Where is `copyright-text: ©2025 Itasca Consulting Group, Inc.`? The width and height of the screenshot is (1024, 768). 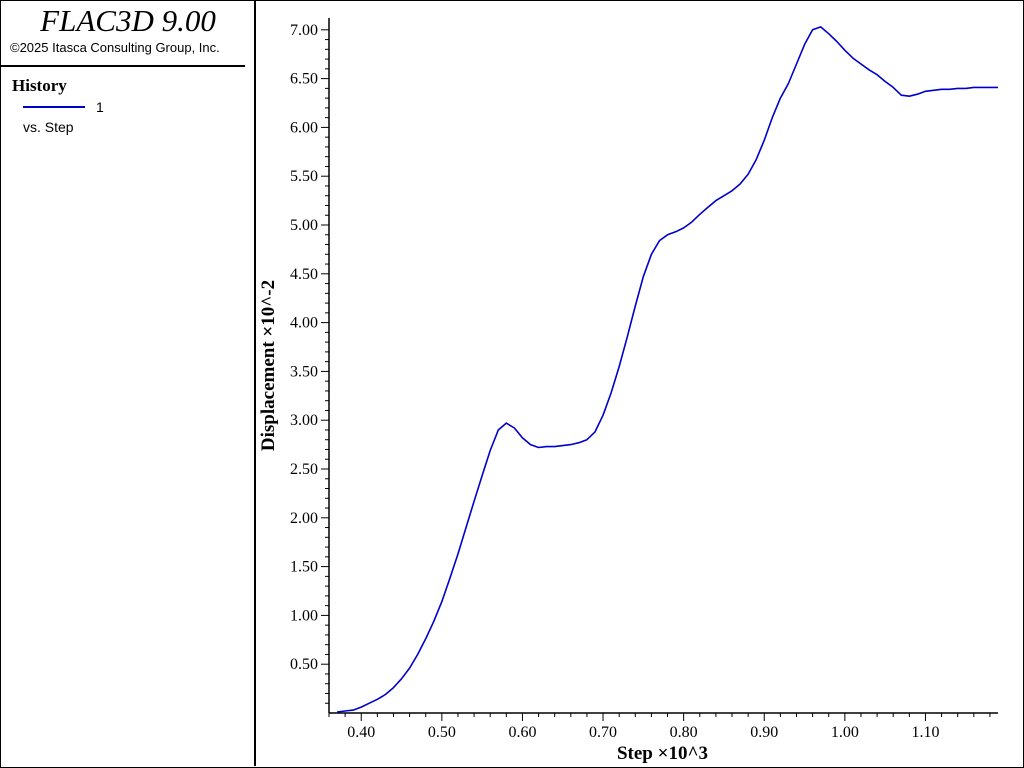
copyright-text: ©2025 Itasca Consulting Group, Inc. is located at coordinates (115, 47).